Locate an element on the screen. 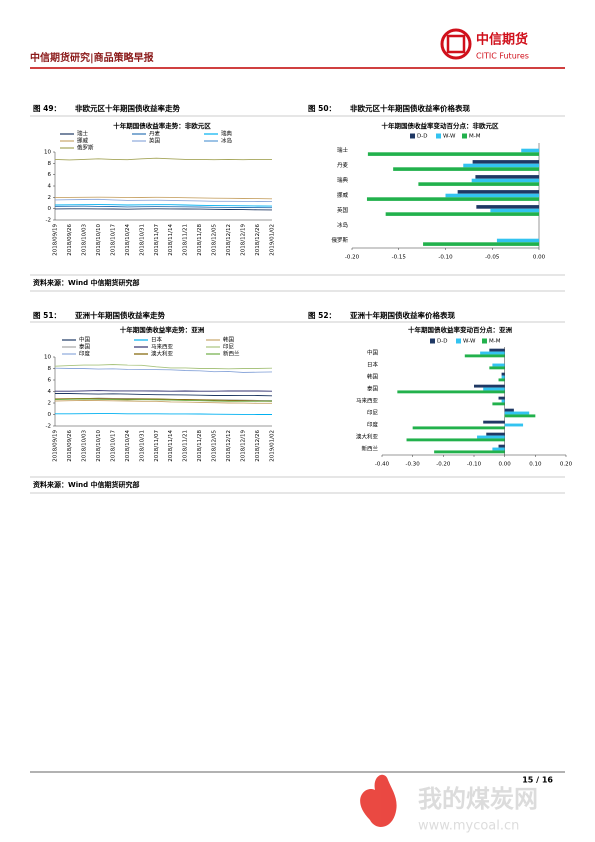 The width and height of the screenshot is (595, 842). figure-caption: 亚洲十年期国债收益率价格表现 is located at coordinates (402, 315).